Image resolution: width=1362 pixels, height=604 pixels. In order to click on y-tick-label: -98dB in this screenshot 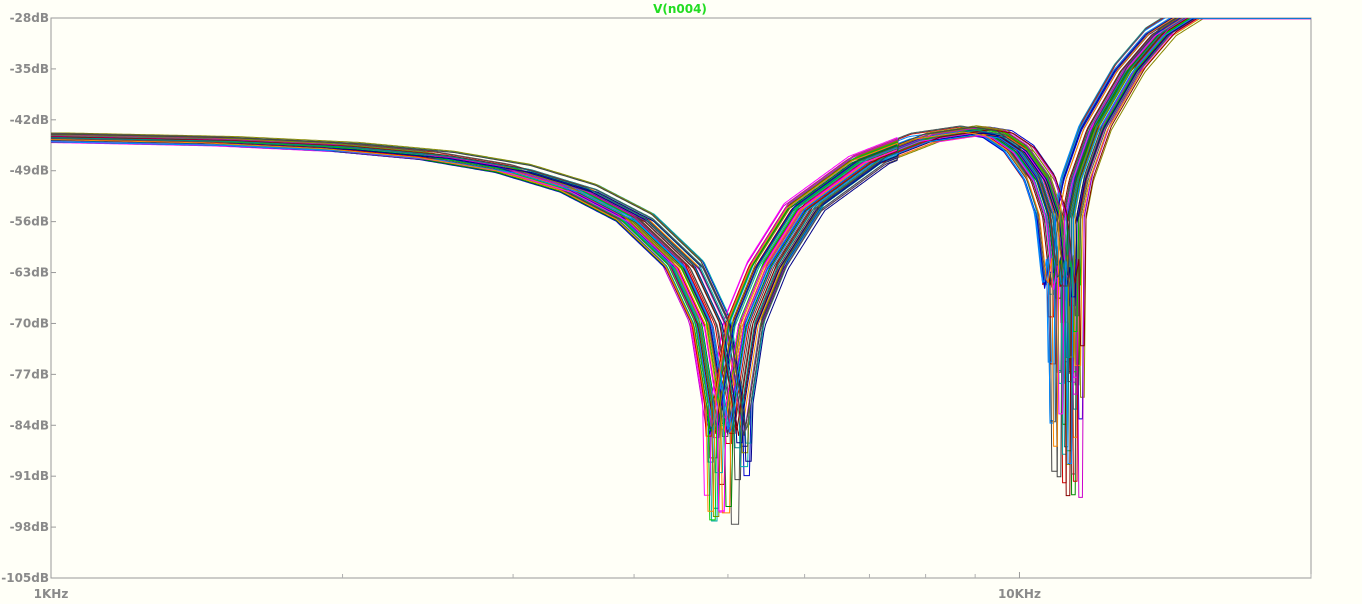, I will do `click(29, 527)`.